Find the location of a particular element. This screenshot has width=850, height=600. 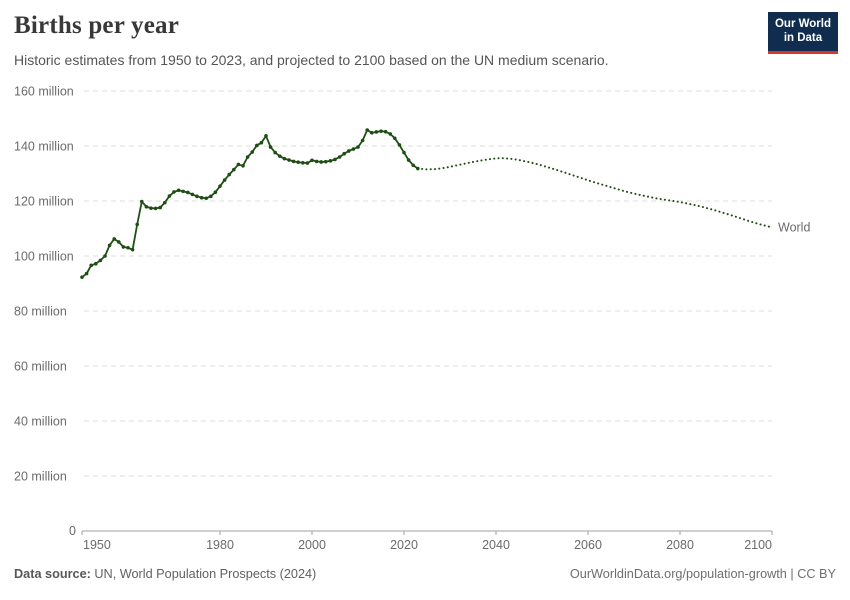

projection-path is located at coordinates (594, 193).